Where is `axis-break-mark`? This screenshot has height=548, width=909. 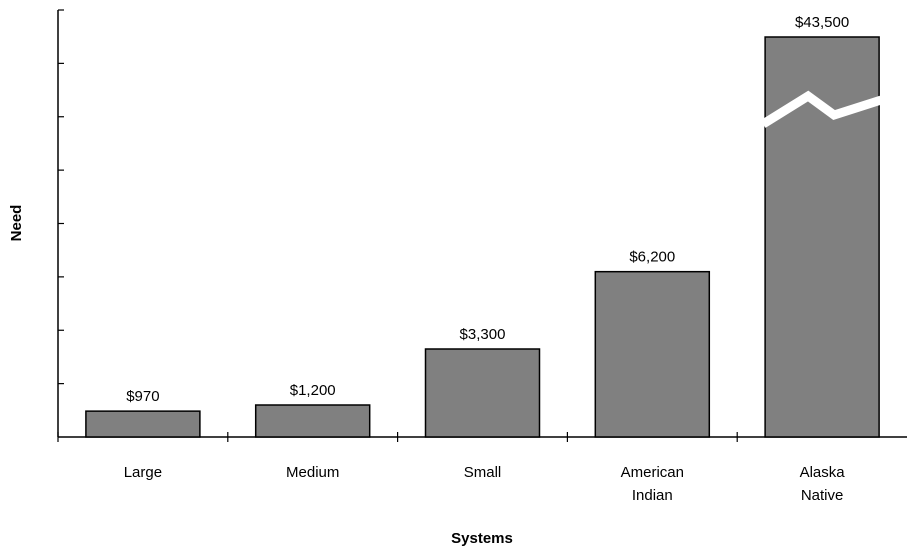 axis-break-mark is located at coordinates (821, 109).